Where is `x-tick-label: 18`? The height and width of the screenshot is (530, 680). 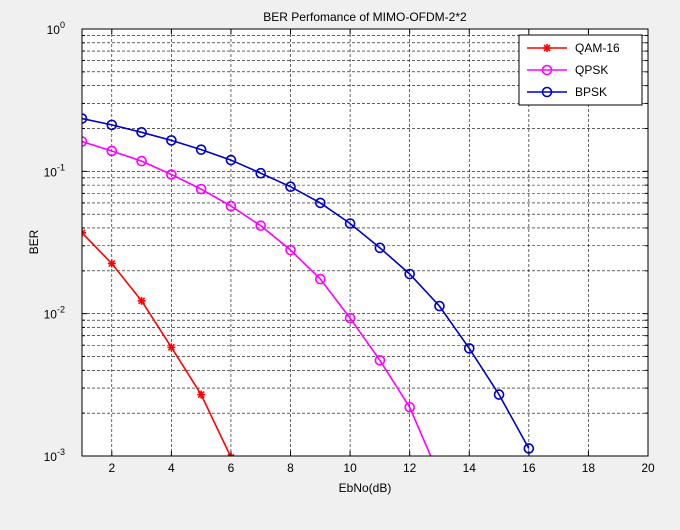
x-tick-label: 18 is located at coordinates (589, 468).